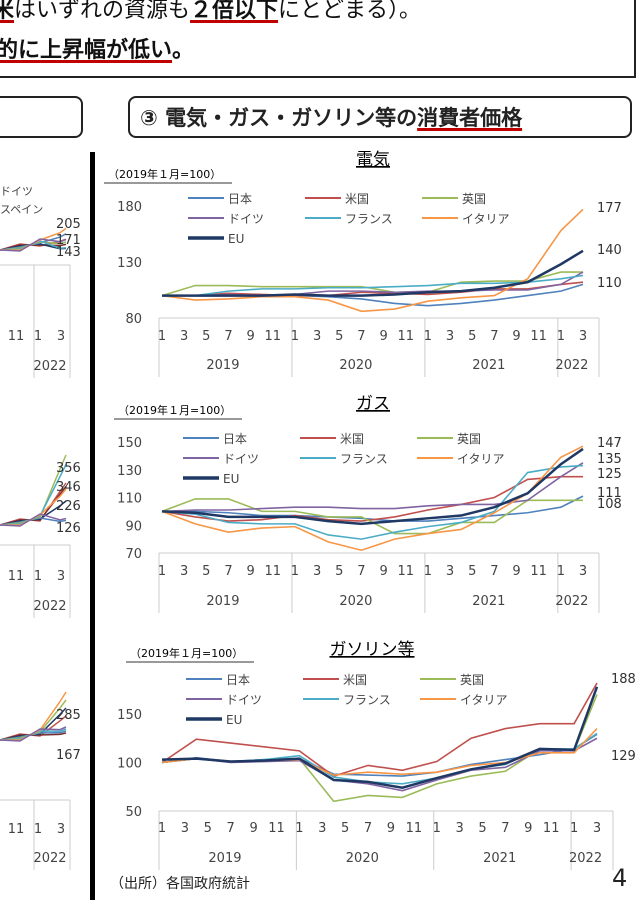  I want to click on end-value-label: 226, so click(68, 506).